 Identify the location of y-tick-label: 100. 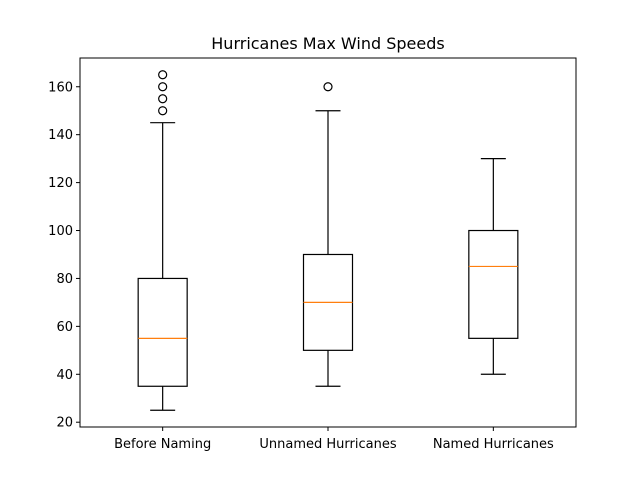
(60, 231).